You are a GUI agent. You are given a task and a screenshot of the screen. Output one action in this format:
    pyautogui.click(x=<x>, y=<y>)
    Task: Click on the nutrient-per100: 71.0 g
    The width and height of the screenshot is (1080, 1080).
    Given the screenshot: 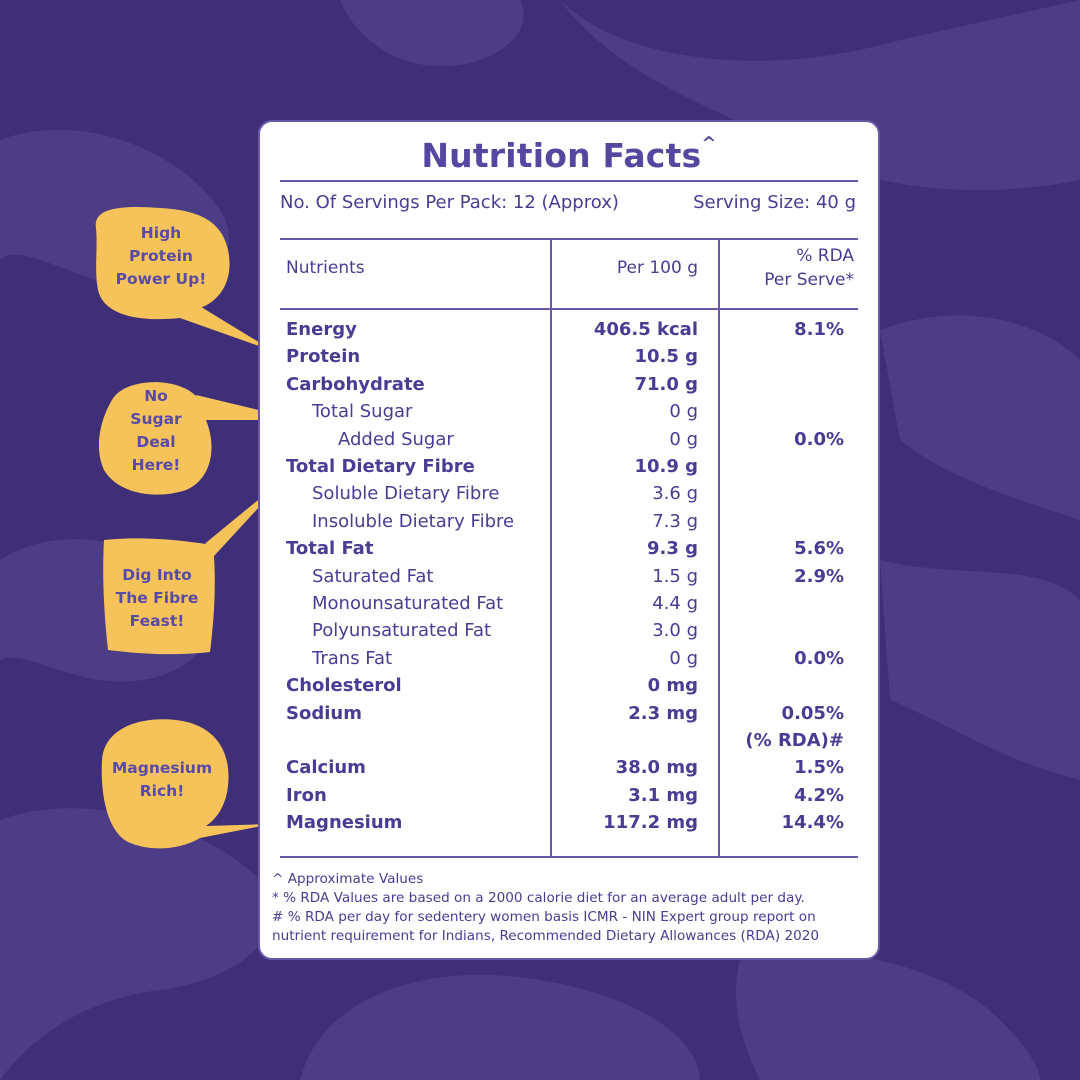 What is the action you would take?
    pyautogui.click(x=666, y=384)
    